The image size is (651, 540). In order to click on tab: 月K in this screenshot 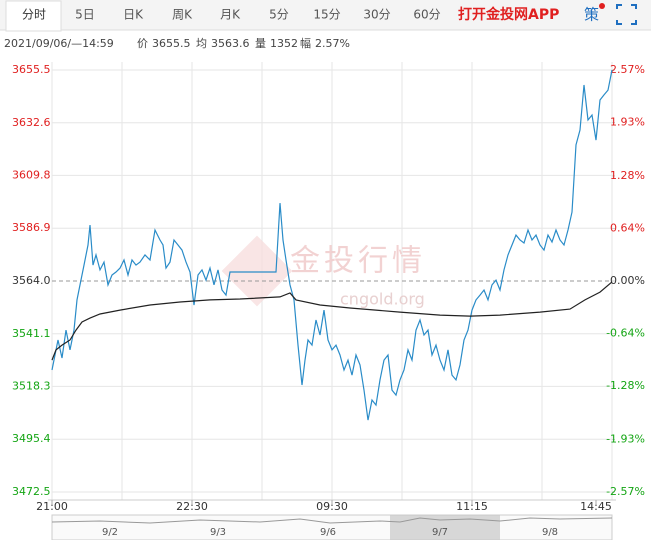, I will do `click(230, 15)`.